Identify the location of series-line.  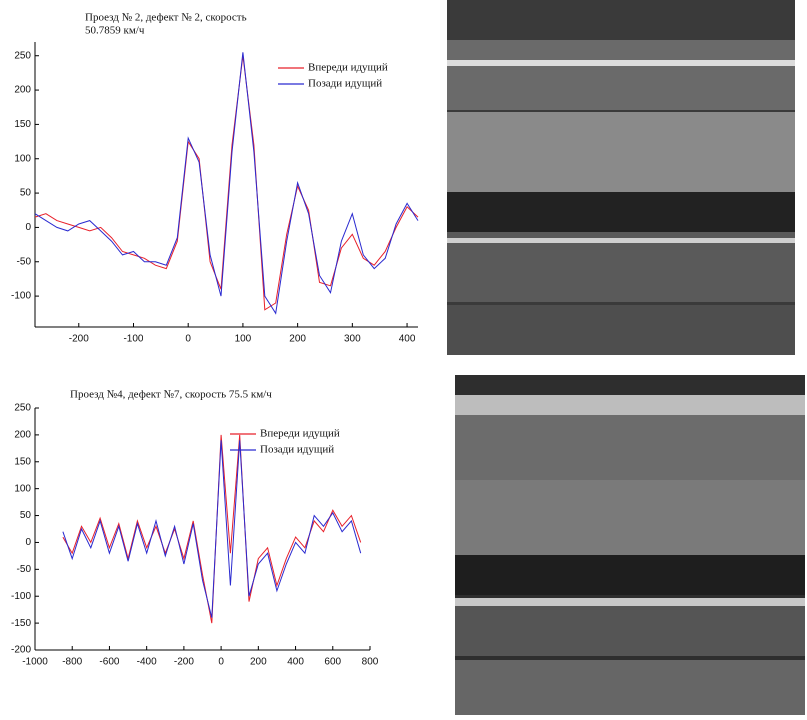
(212, 529).